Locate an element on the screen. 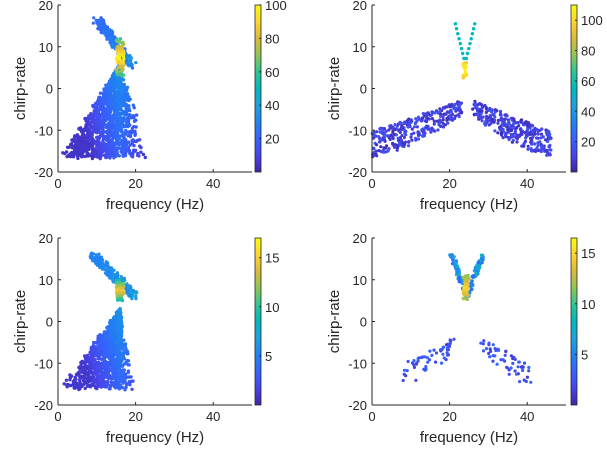  y-axis-label: chirp-rate is located at coordinates (20, 88).